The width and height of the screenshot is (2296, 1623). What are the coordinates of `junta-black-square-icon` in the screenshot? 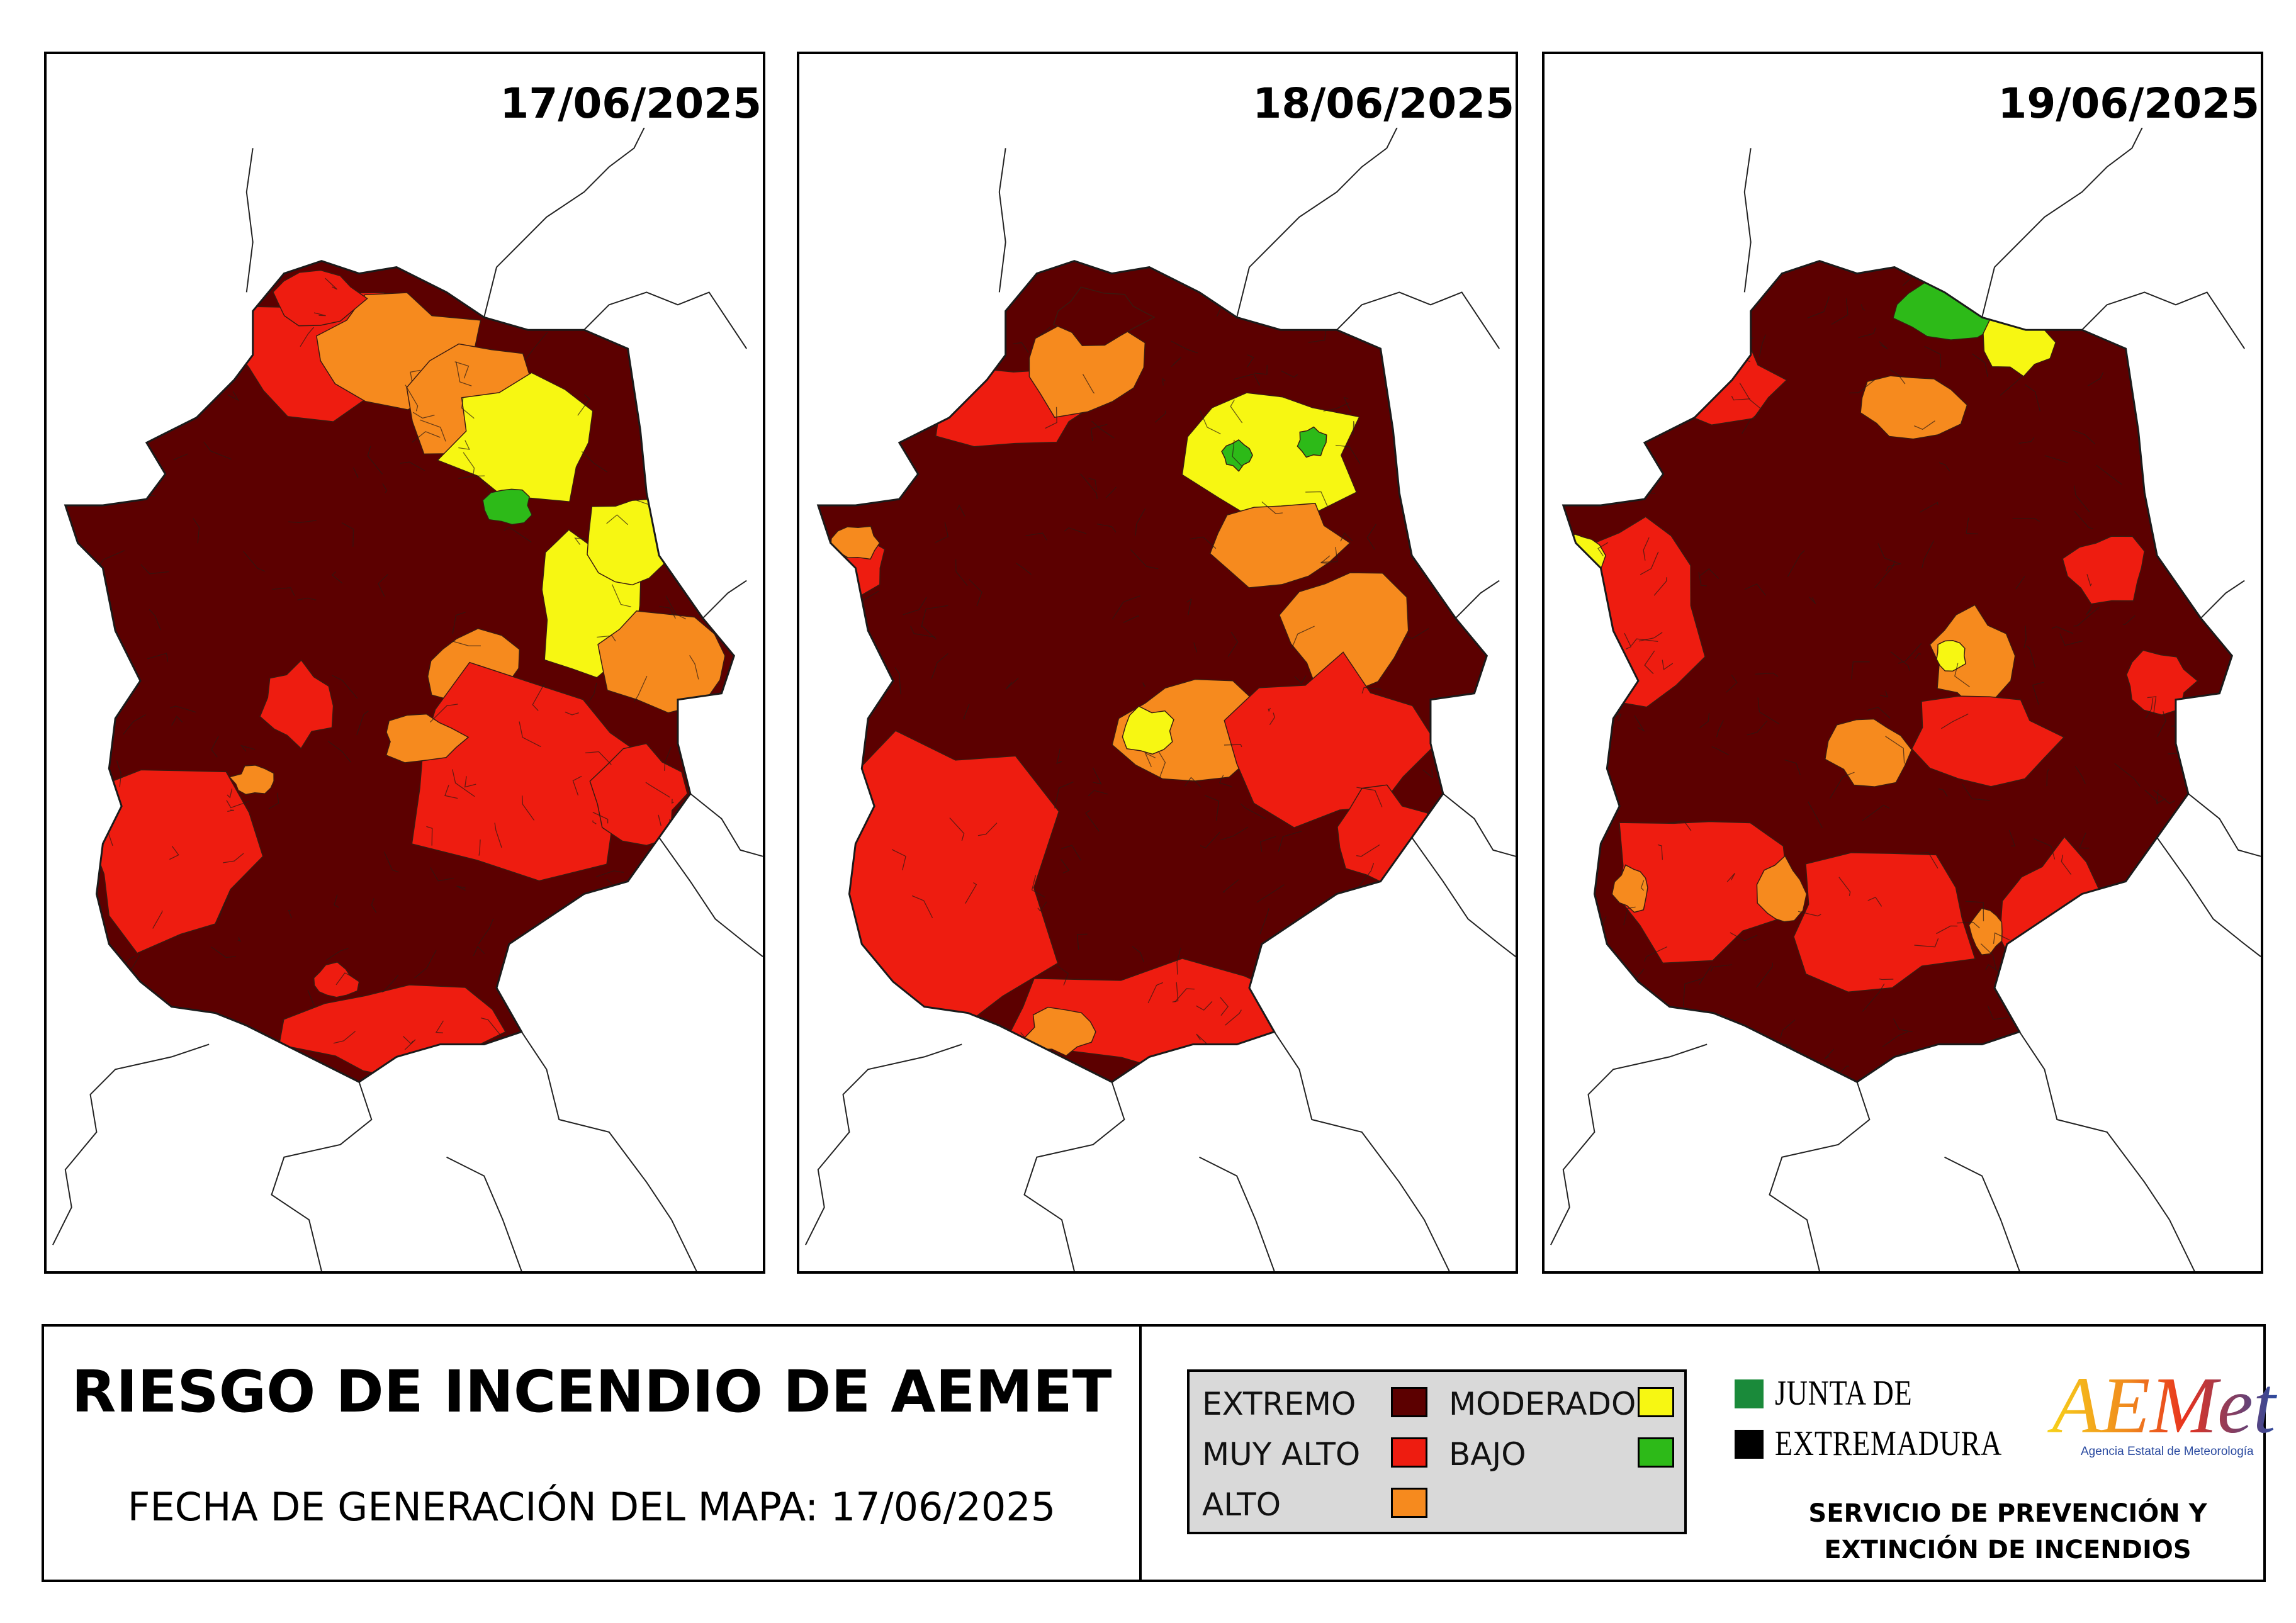 It's located at (1750, 1444).